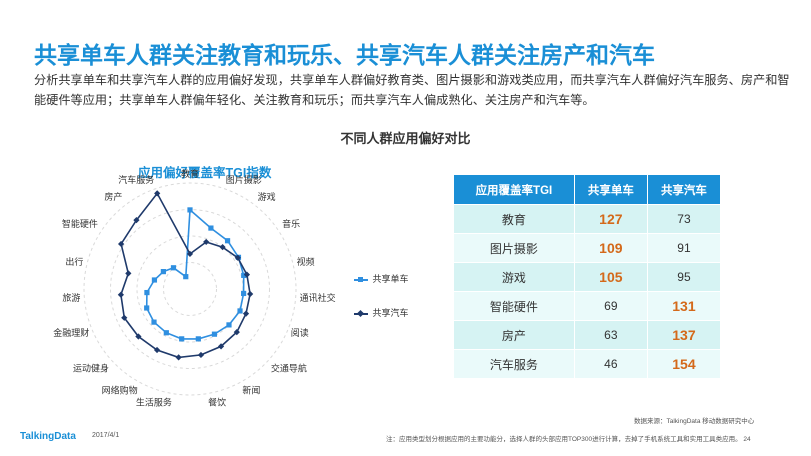 This screenshot has height=456, width=811. I want to click on table-row: 教育 127 73, so click(587, 219).